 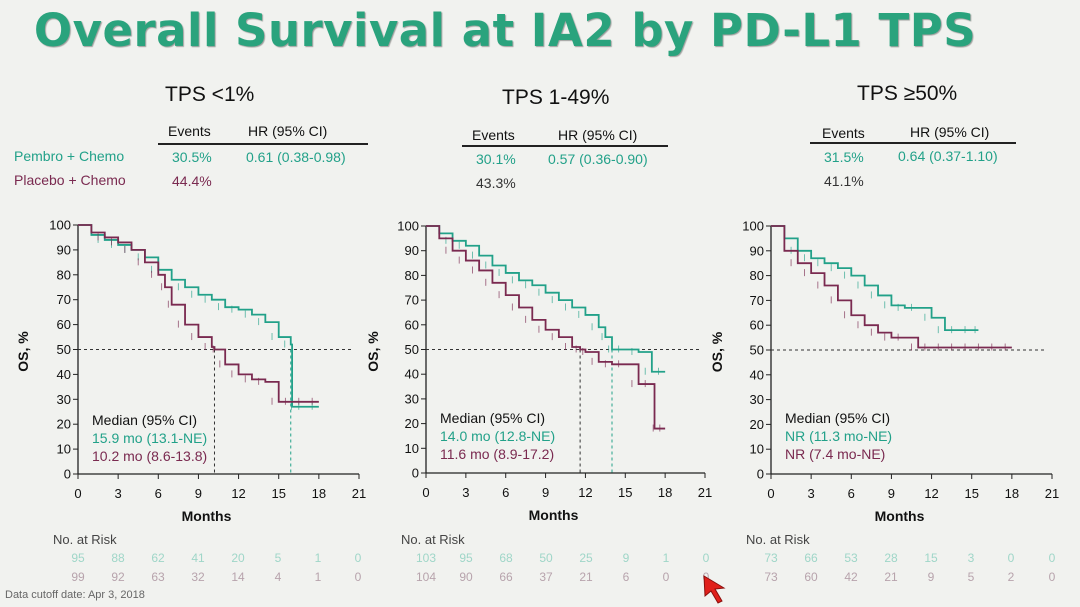 What do you see at coordinates (626, 558) in the screenshot?
I see `at-risk-pembro: 9` at bounding box center [626, 558].